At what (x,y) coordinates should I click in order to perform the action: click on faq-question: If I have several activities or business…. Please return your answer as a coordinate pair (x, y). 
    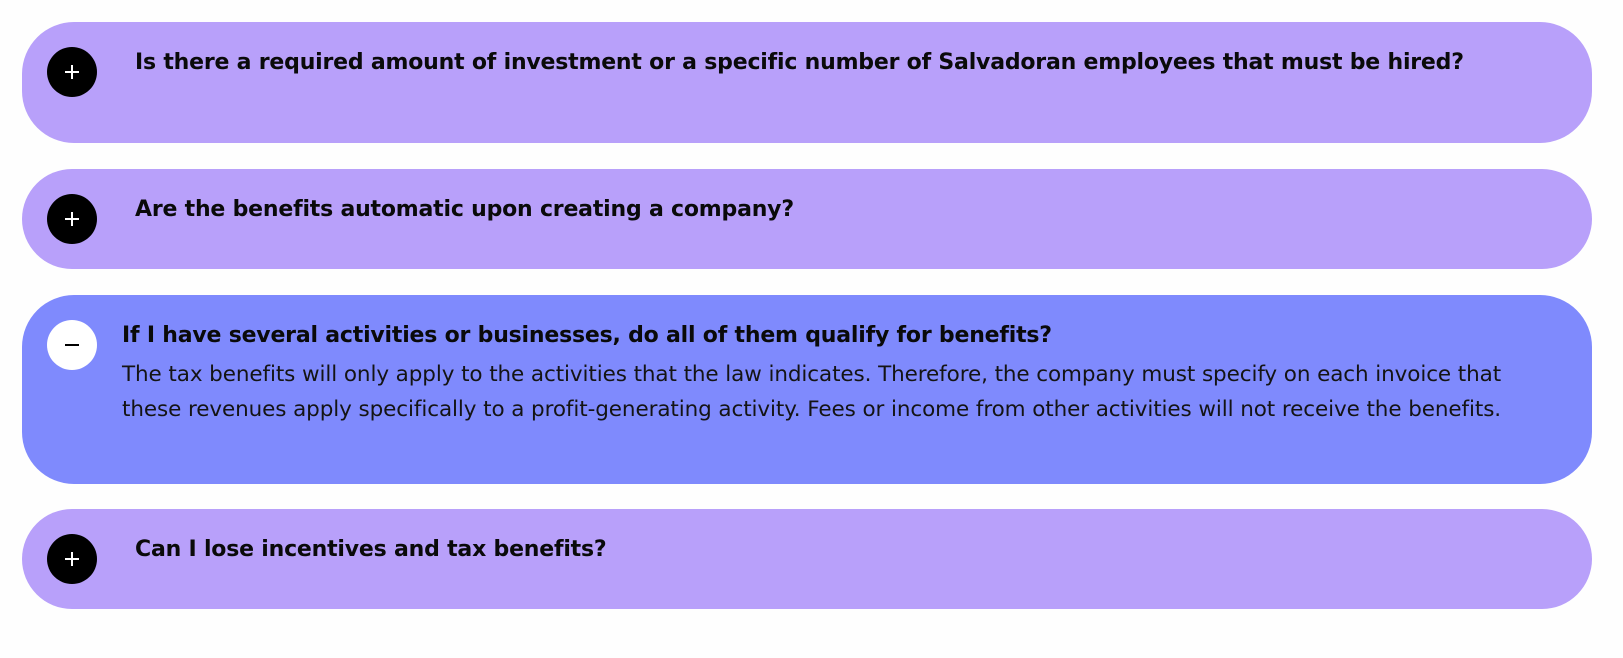
    Looking at the image, I should click on (587, 335).